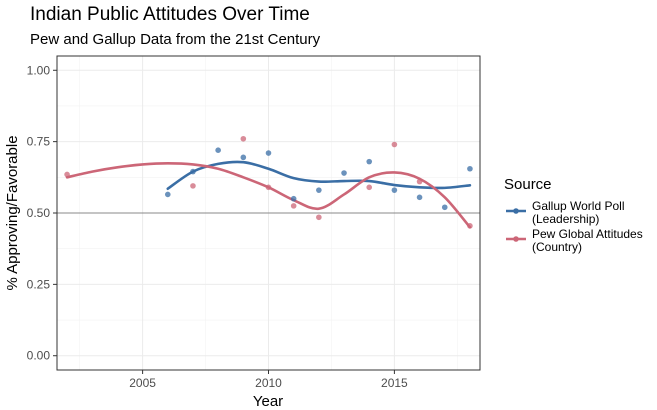 This screenshot has height=410, width=657. I want to click on y-tick-label: 0.00, so click(39, 356).